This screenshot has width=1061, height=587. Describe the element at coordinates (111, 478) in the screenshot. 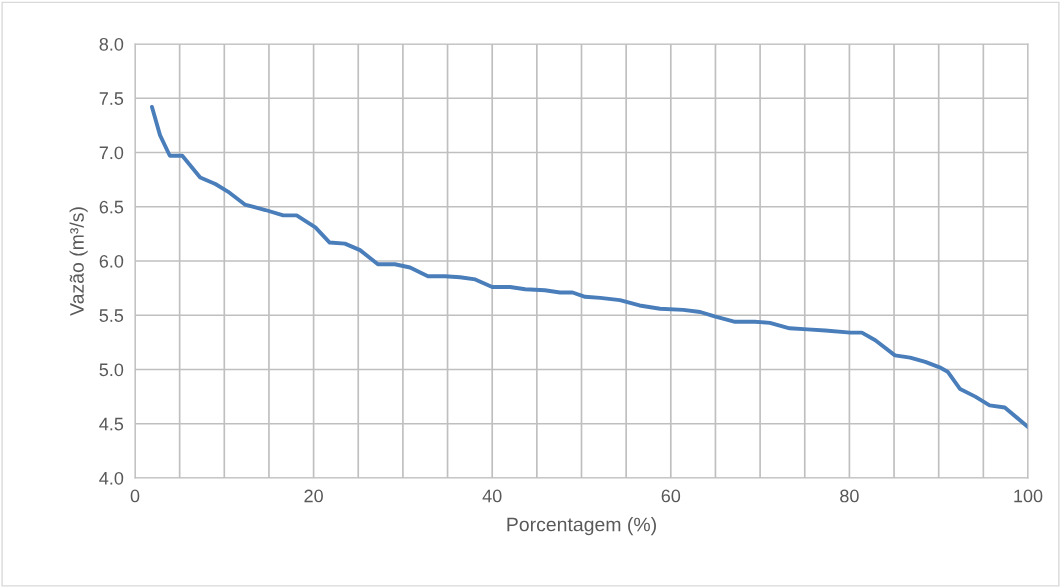

I see `y-tick-label: 4.0` at that location.